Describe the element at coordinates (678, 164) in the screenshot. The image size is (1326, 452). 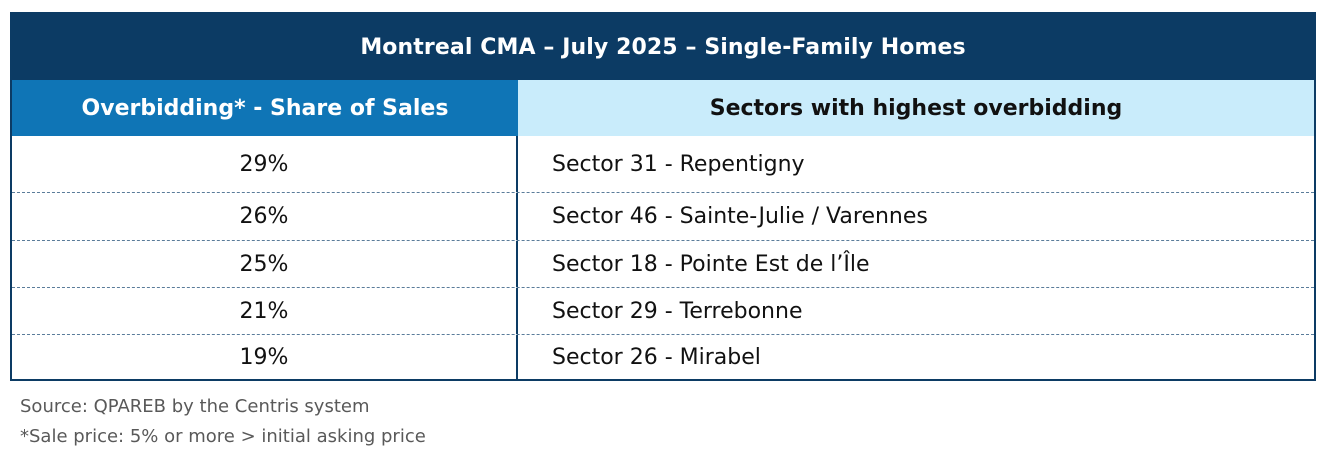
I see `sector-cell: Sector 31 - Repentigny` at that location.